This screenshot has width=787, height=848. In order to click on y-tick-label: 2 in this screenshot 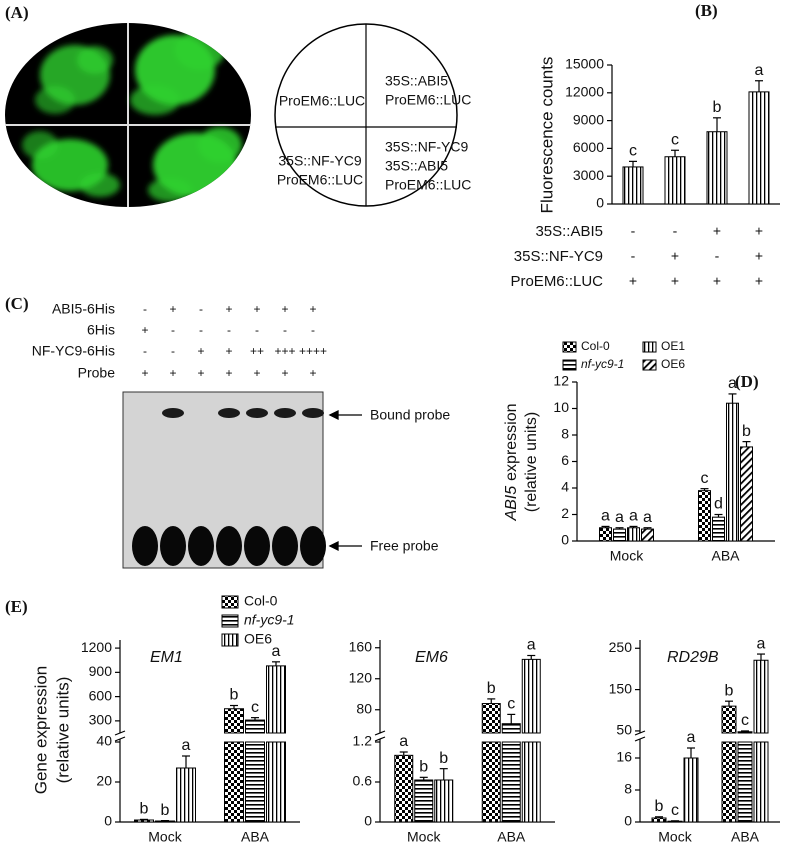, I will do `click(565, 513)`.